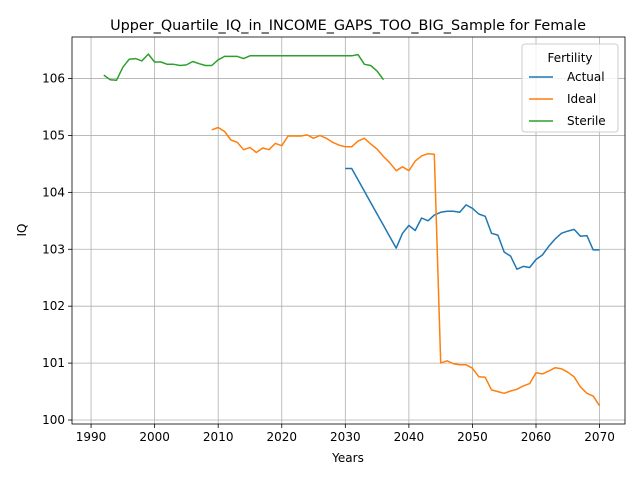 The image size is (640, 480). I want to click on series-line-actual, so click(472, 218).